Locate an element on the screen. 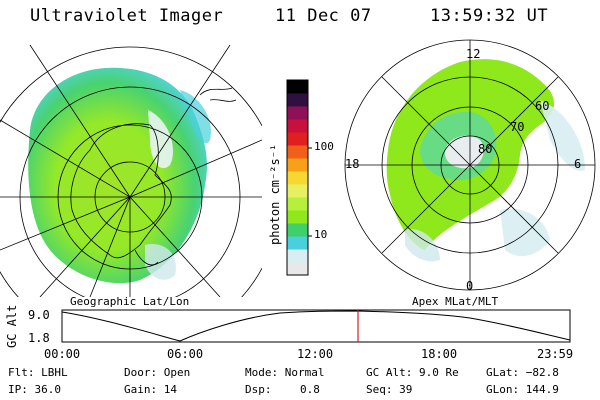 The width and height of the screenshot is (600, 400). left-panel-caption: Geographic Lat/Lon is located at coordinates (130, 301).